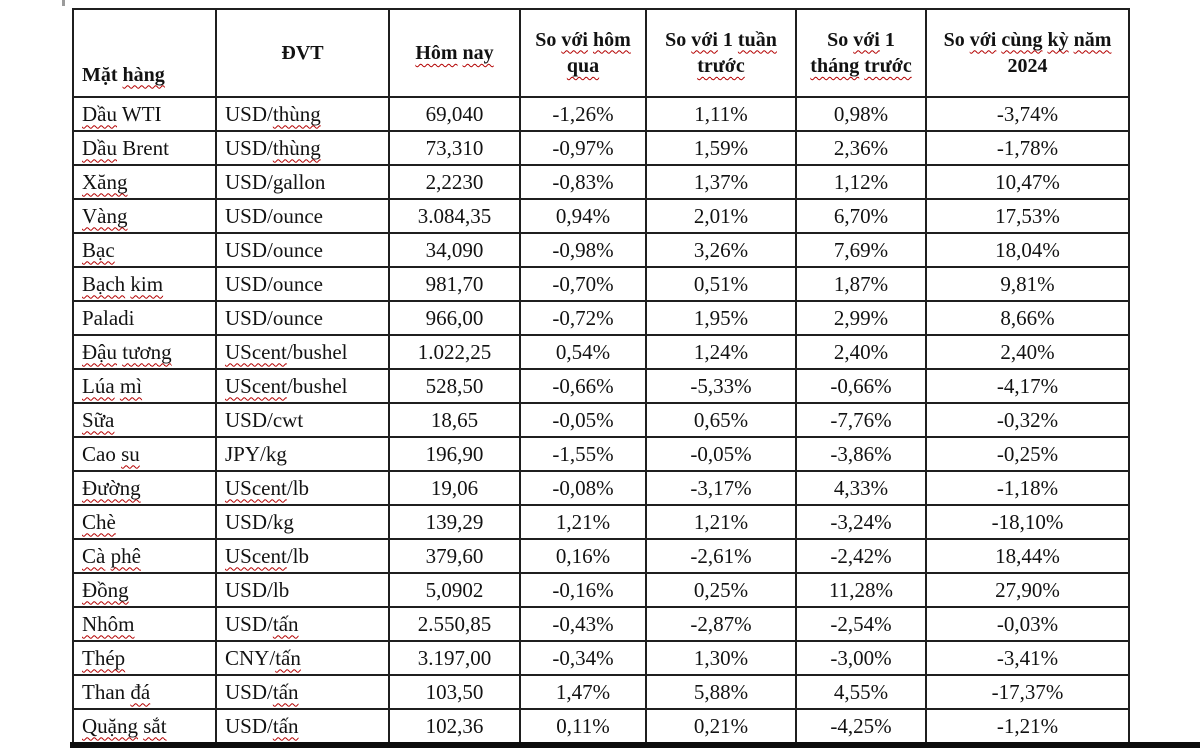 The height and width of the screenshot is (751, 1200). I want to click on cell-vs-month: 4,55%, so click(861, 692).